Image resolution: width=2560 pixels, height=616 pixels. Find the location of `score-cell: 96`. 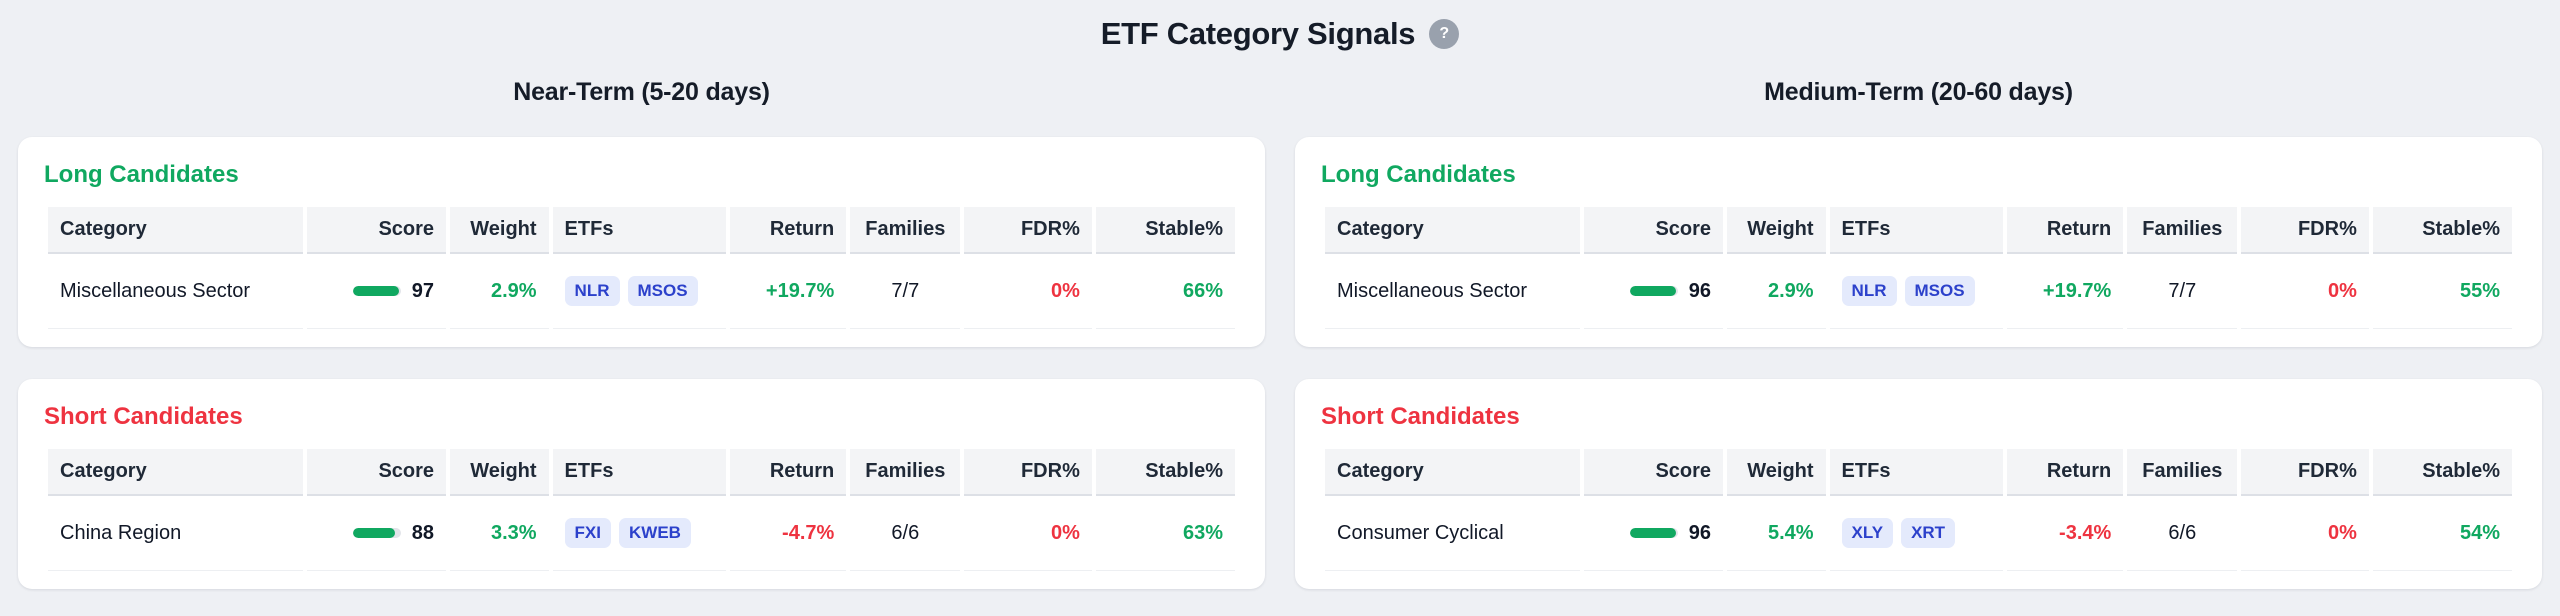

score-cell: 96 is located at coordinates (1670, 533).